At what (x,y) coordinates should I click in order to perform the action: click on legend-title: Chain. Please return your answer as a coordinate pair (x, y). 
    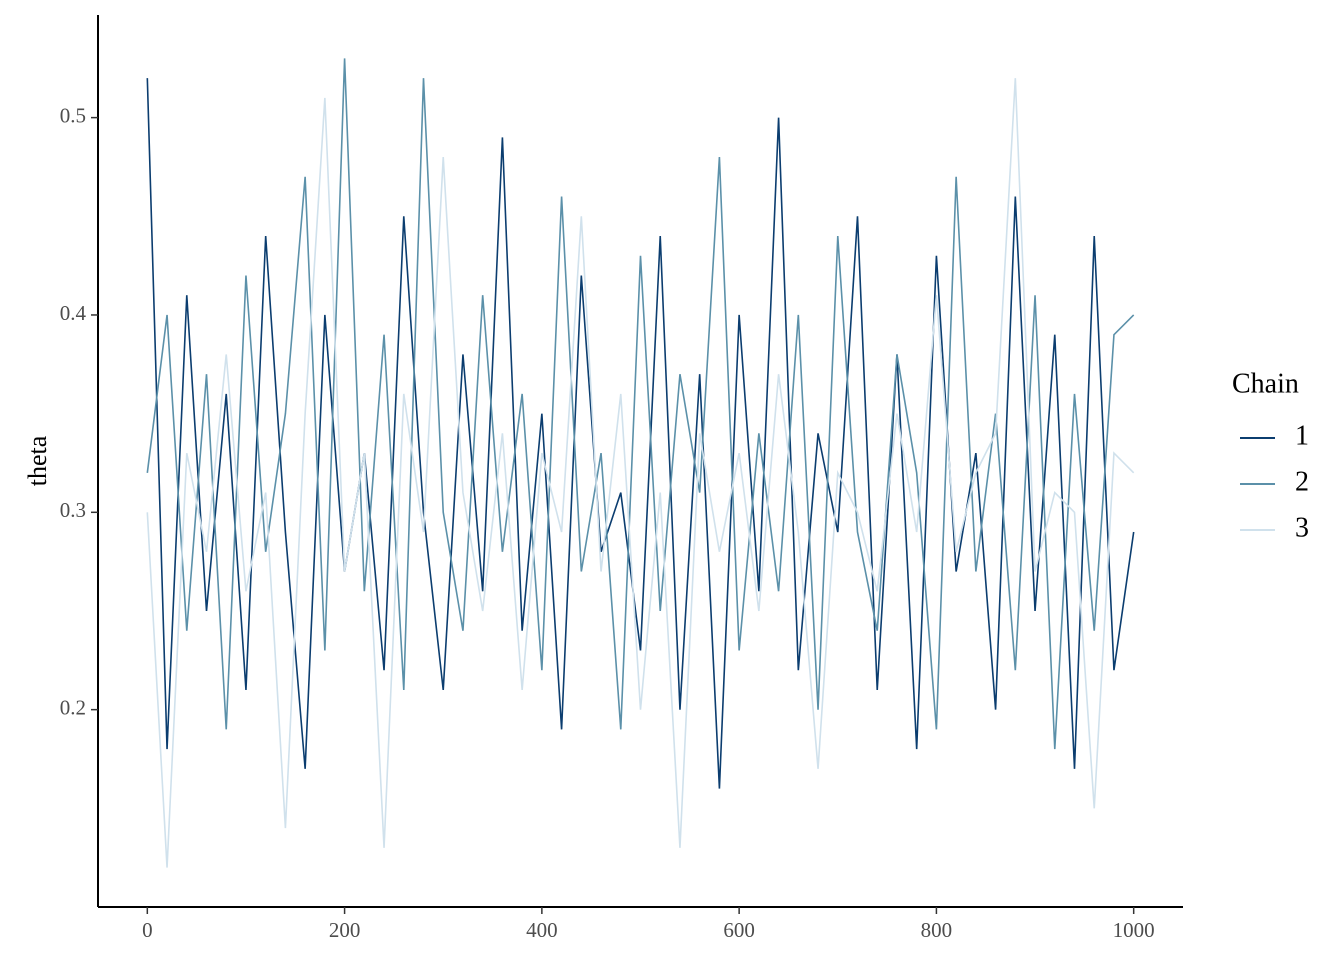
    Looking at the image, I should click on (1265, 383).